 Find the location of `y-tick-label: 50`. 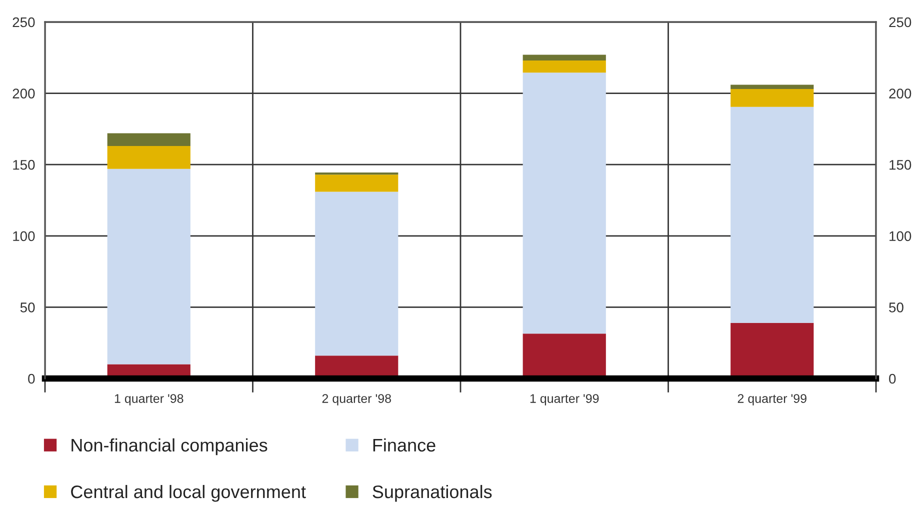

y-tick-label: 50 is located at coordinates (27, 307).